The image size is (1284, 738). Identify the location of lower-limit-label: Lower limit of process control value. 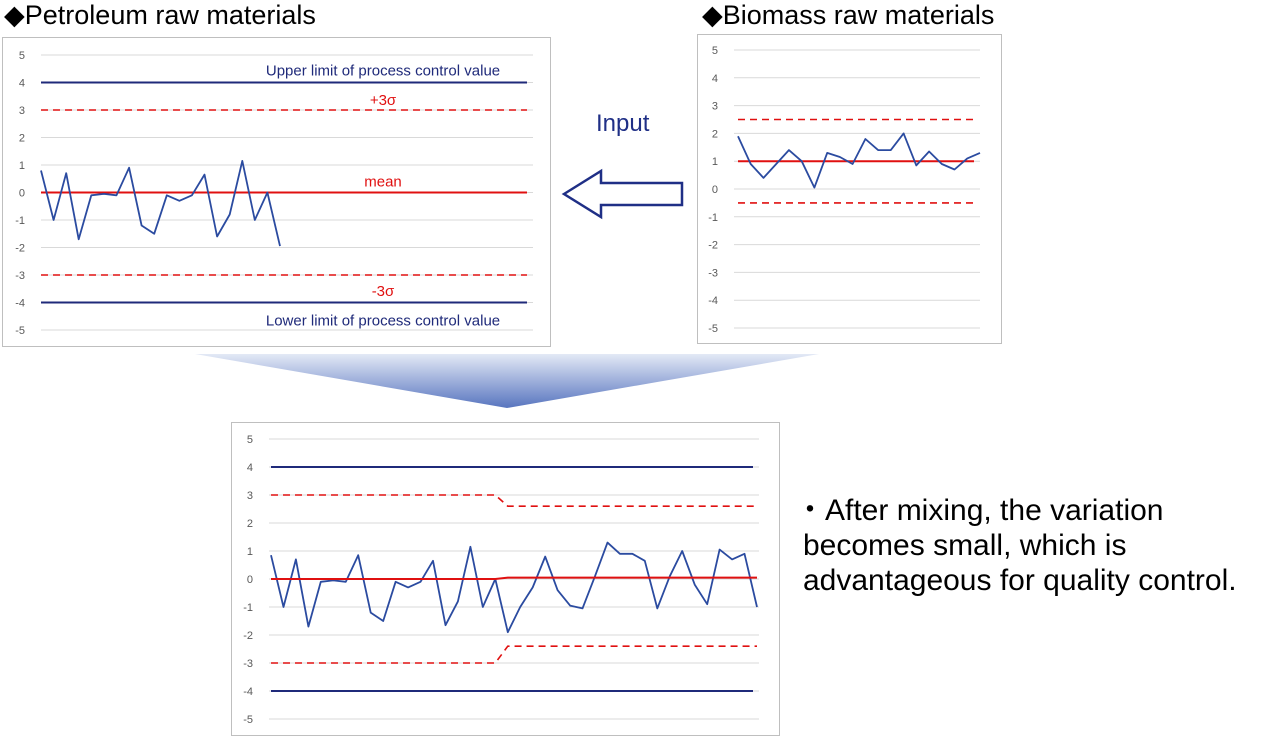
(383, 321).